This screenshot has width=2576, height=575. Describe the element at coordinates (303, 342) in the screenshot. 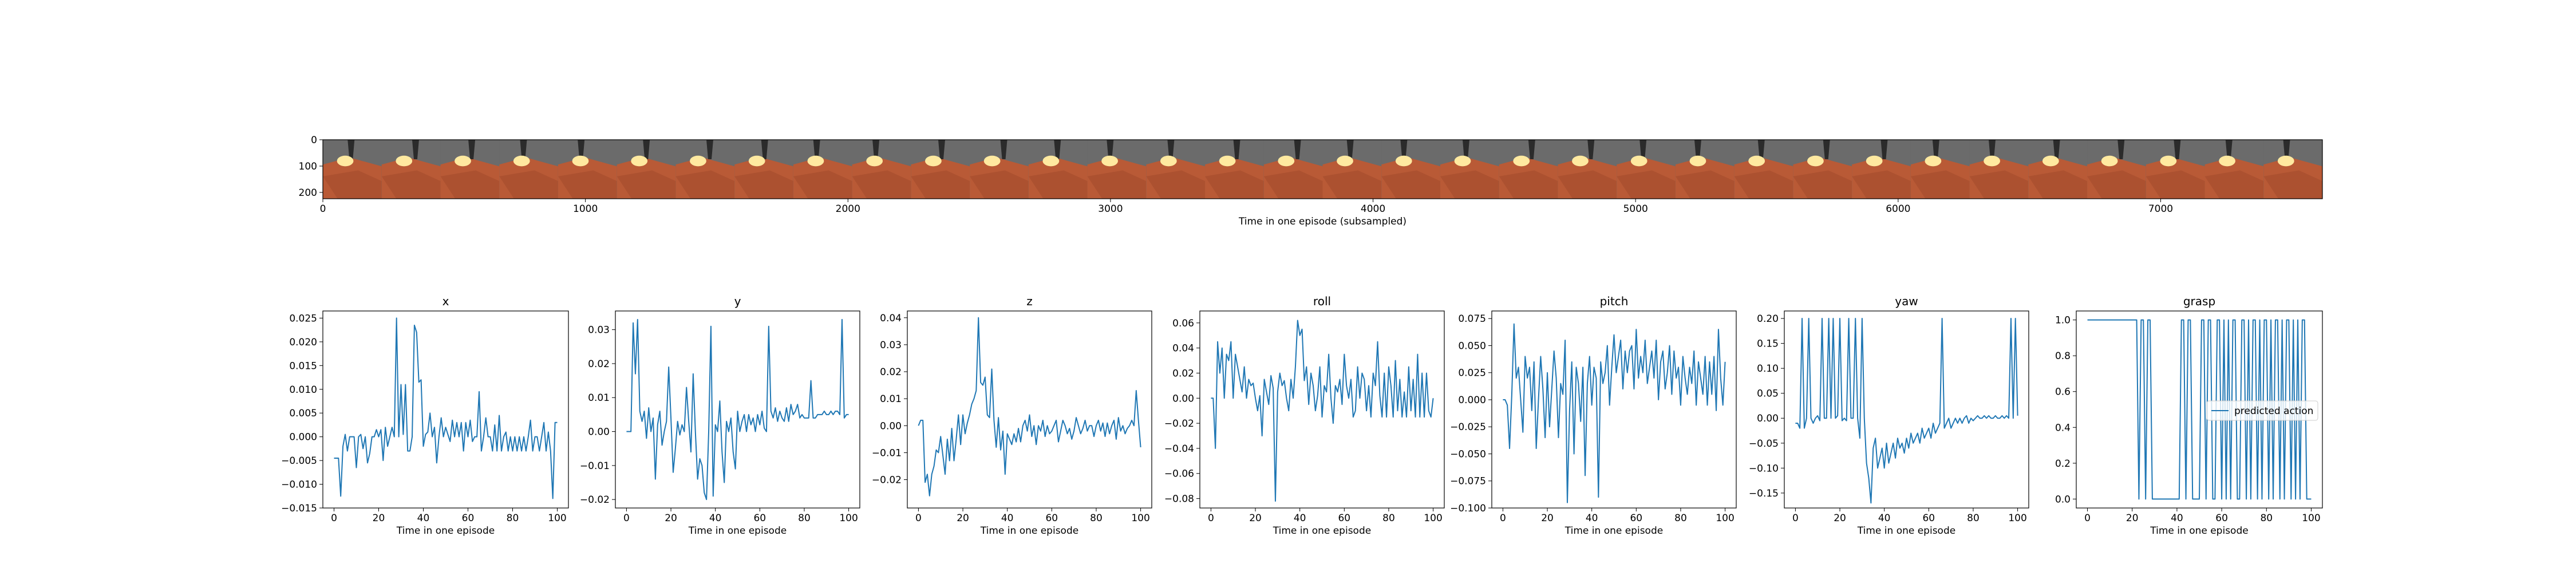

I see `y-tick-label: 0.020` at that location.